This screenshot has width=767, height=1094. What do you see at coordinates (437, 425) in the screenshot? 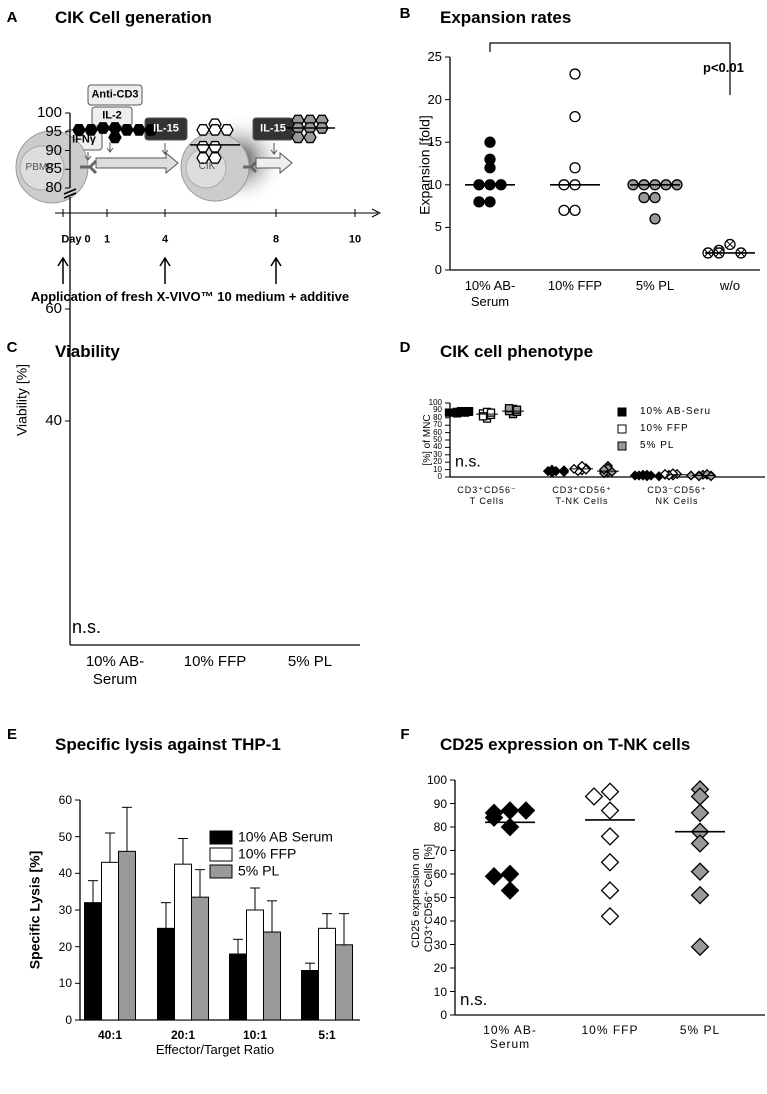
I see `y-tick-label: 70` at bounding box center [437, 425].